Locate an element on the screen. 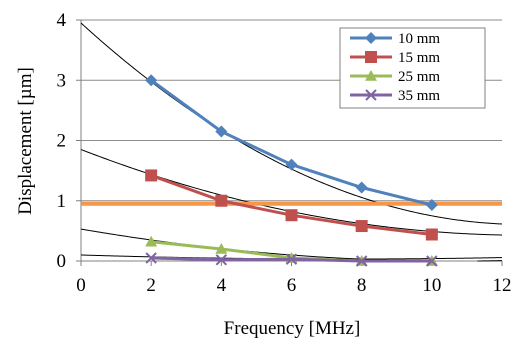 The image size is (517, 340). y-tick-label: 0 is located at coordinates (62, 261).